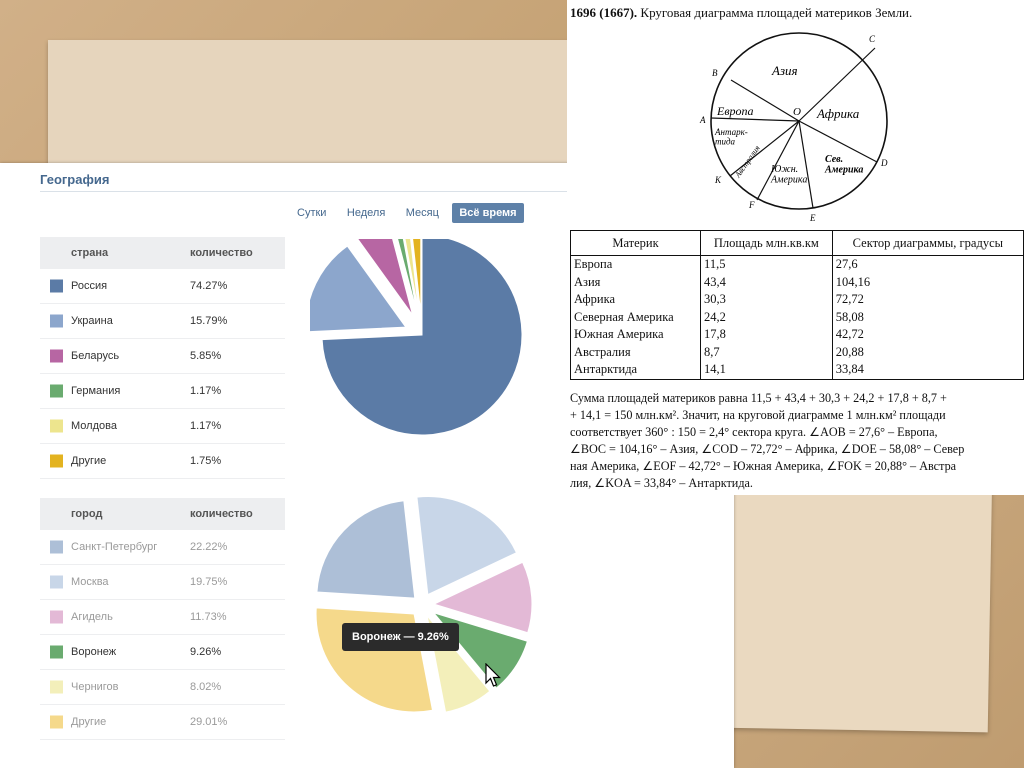 The width and height of the screenshot is (1024, 768). What do you see at coordinates (927, 282) in the screenshot?
I see `continent-sector: 104,16` at bounding box center [927, 282].